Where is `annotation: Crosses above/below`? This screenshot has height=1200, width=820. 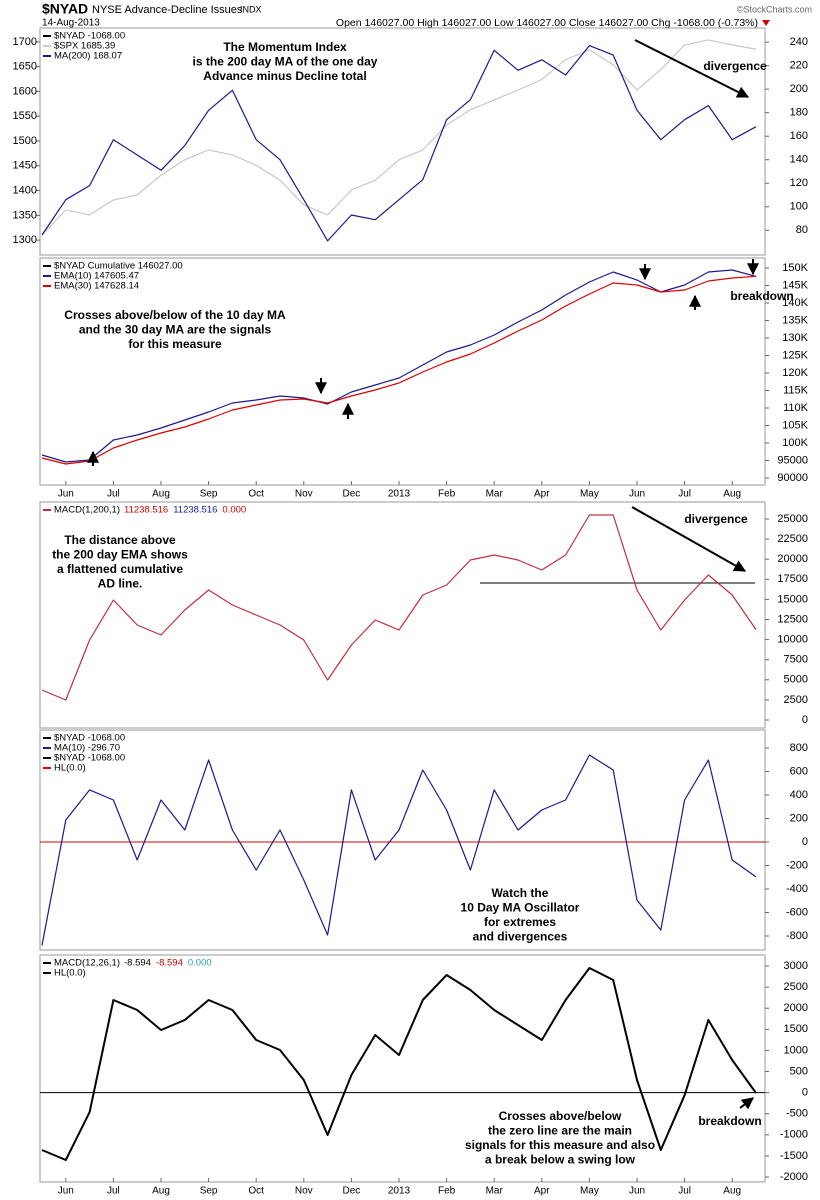 annotation: Crosses above/below is located at coordinates (560, 1116).